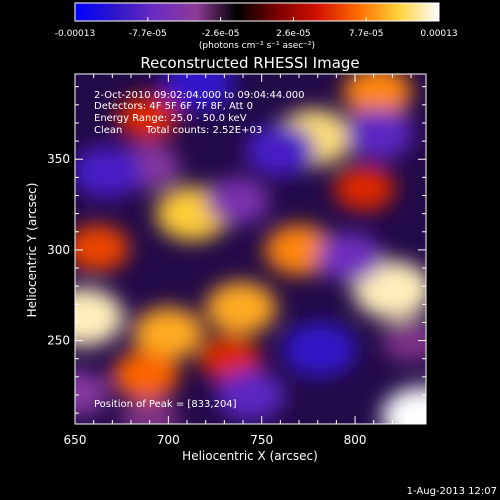 The height and width of the screenshot is (500, 500). I want to click on x-tick-labels: 650 700 750 800, so click(215, 440).